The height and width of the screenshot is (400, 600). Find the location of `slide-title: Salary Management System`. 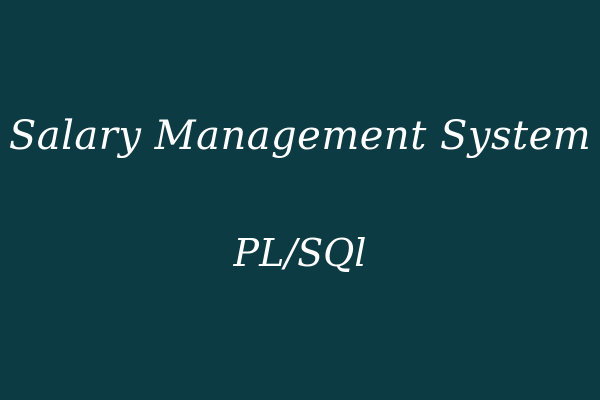

slide-title: Salary Management System is located at coordinates (300, 136).